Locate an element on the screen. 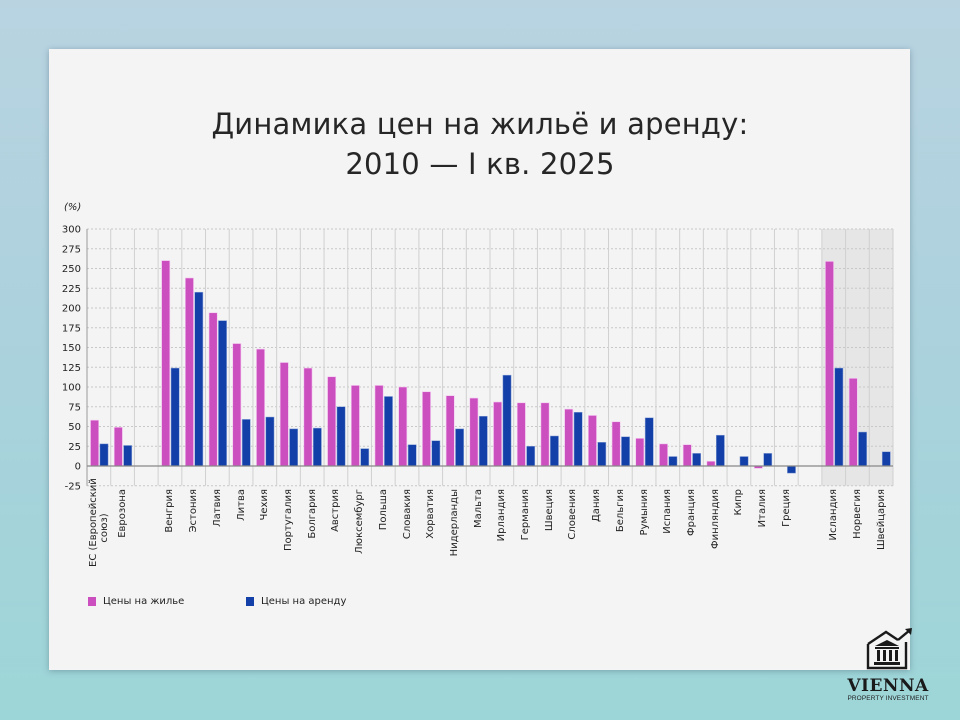 The width and height of the screenshot is (960, 720). rent-swatch-icon is located at coordinates (250, 601).